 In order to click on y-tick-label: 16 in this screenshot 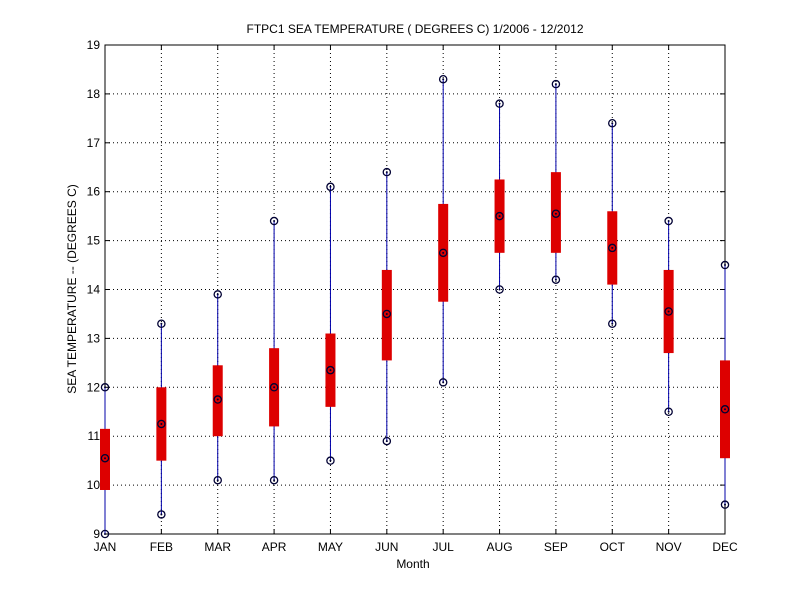, I will do `click(94, 192)`.